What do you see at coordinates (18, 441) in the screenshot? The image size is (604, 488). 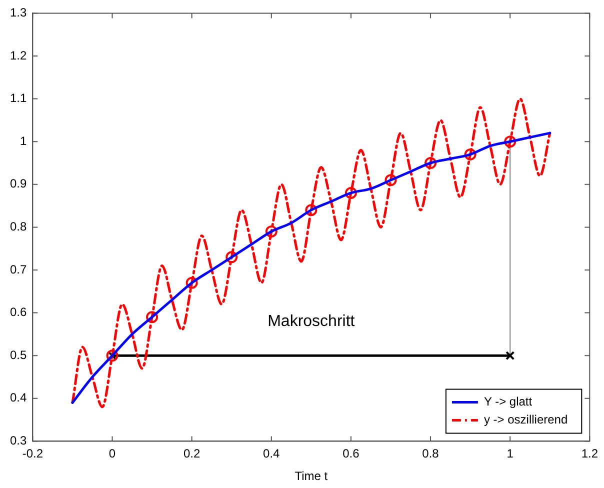 I see `y-tick-label: 0.3` at bounding box center [18, 441].